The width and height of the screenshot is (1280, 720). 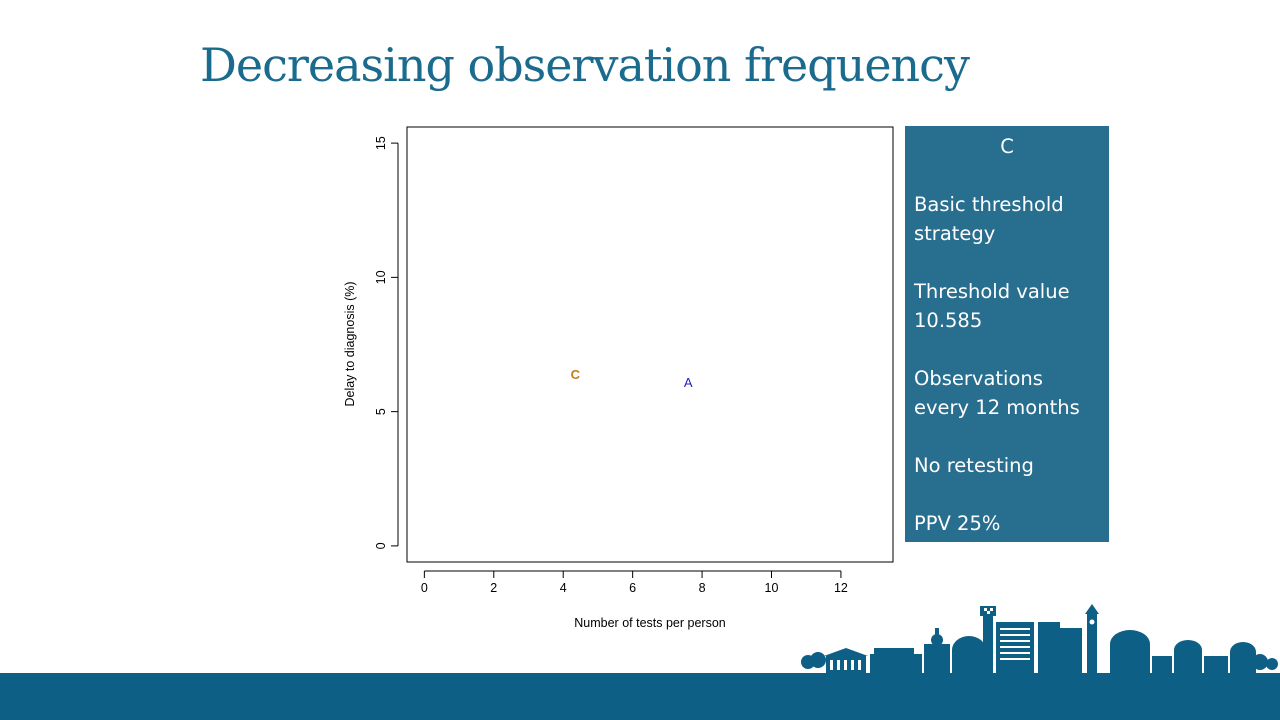 I want to click on slide-title: Decreasing observation frequency, so click(x=585, y=65).